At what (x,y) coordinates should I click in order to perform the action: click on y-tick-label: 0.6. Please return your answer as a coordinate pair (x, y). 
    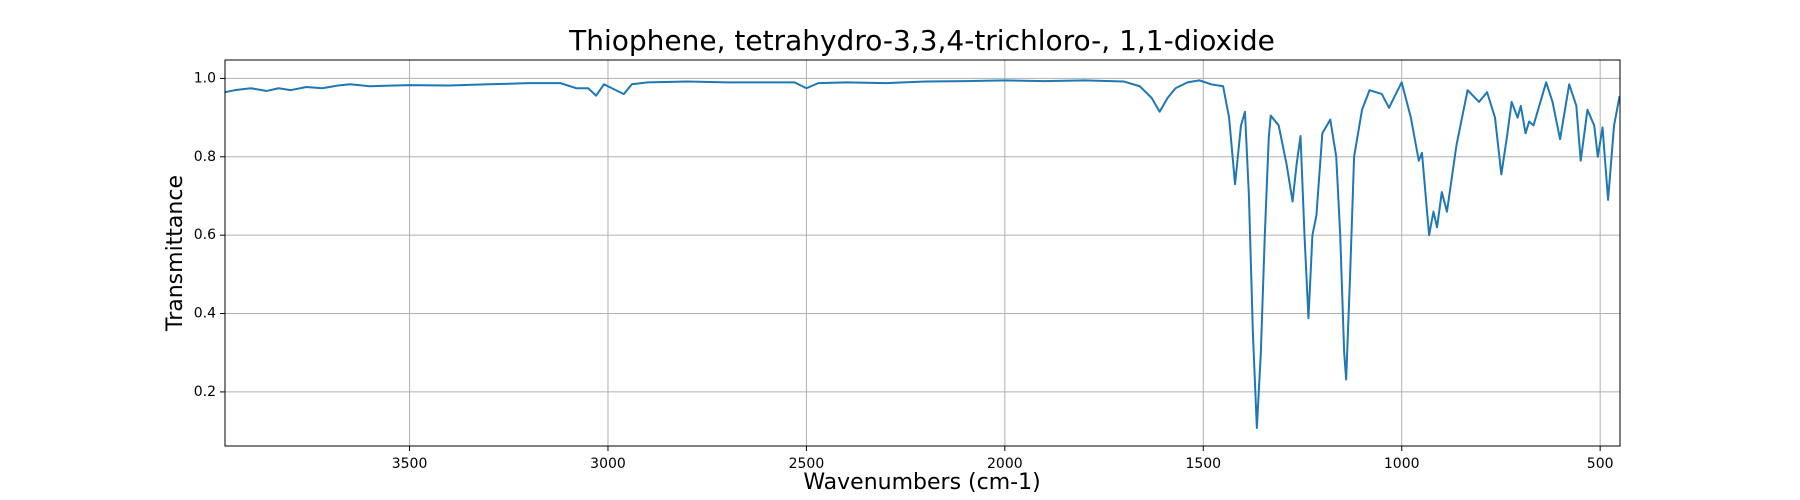
    Looking at the image, I should click on (205, 235).